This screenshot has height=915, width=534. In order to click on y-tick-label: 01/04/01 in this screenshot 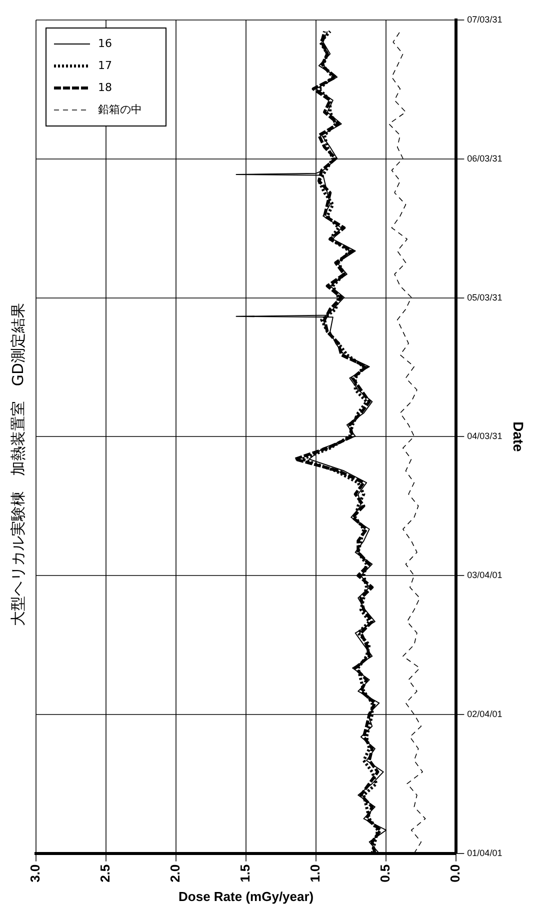, I will do `click(484, 853)`.